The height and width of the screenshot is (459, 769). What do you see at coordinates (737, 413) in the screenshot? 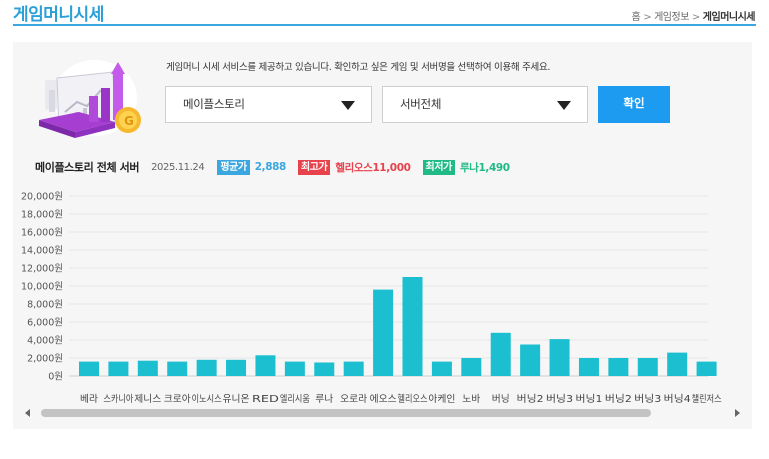
I see `scroll-right-arrow-icon` at bounding box center [737, 413].